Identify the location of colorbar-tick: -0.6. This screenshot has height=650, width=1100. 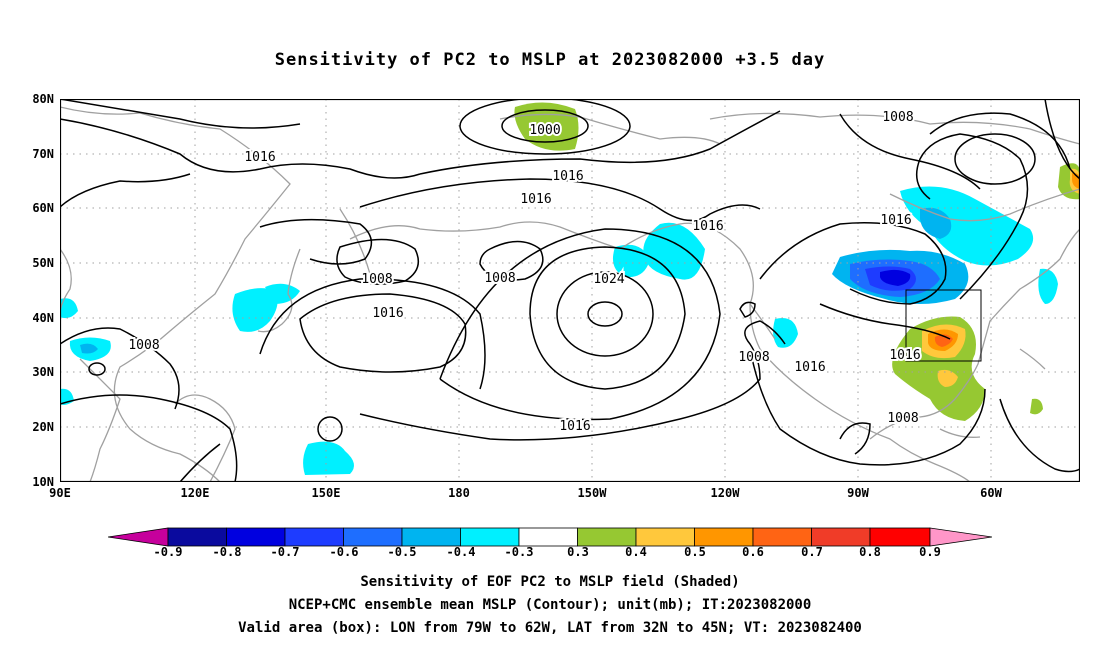
(344, 552).